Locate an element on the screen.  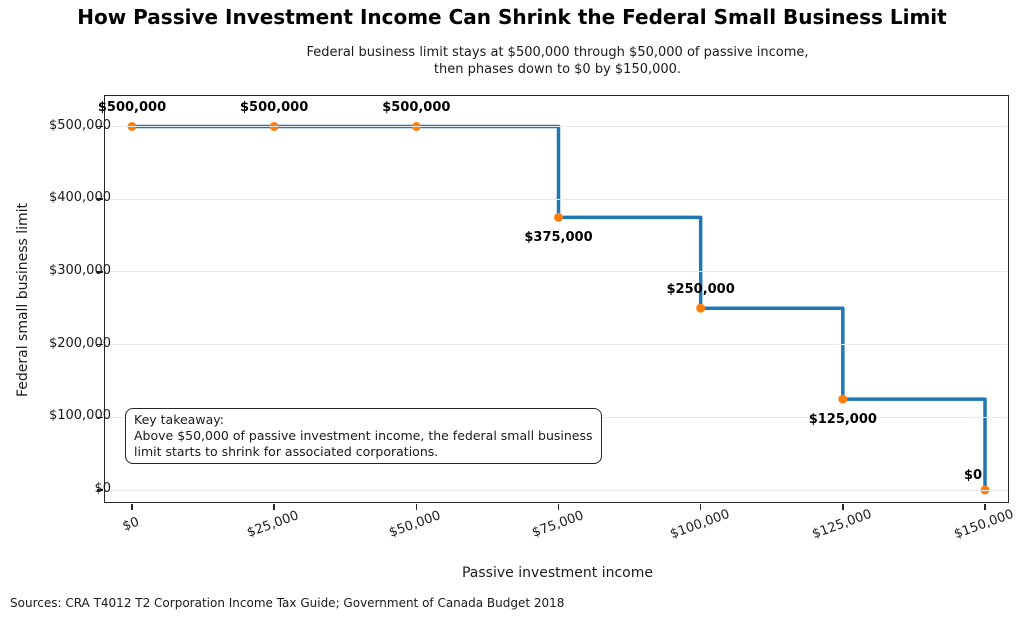
y-tick-label: $500,000 is located at coordinates (79, 125).